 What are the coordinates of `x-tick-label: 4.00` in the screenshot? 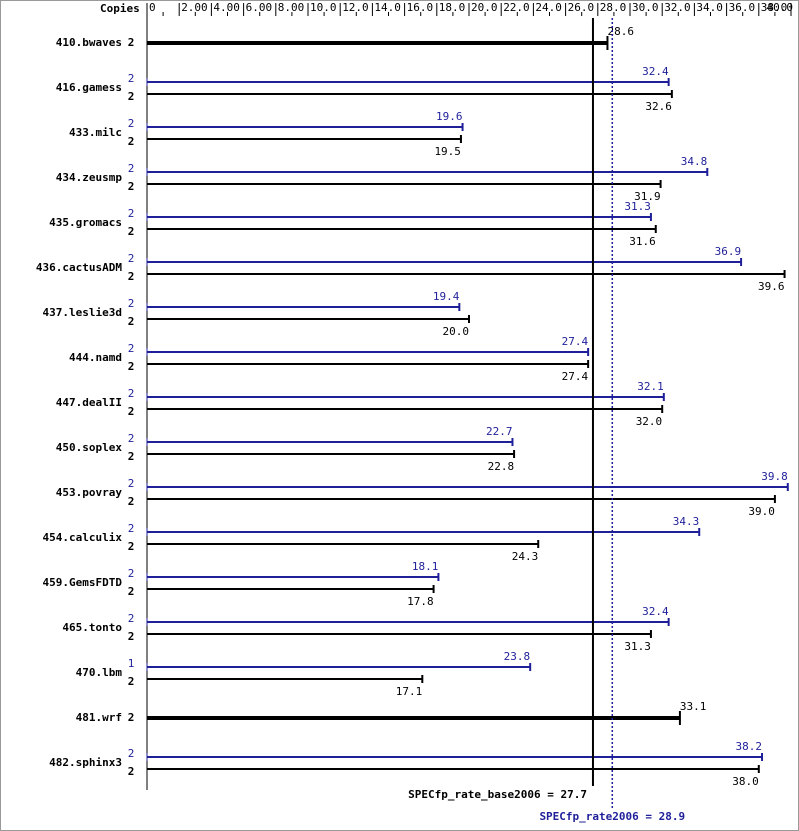 It's located at (226, 7).